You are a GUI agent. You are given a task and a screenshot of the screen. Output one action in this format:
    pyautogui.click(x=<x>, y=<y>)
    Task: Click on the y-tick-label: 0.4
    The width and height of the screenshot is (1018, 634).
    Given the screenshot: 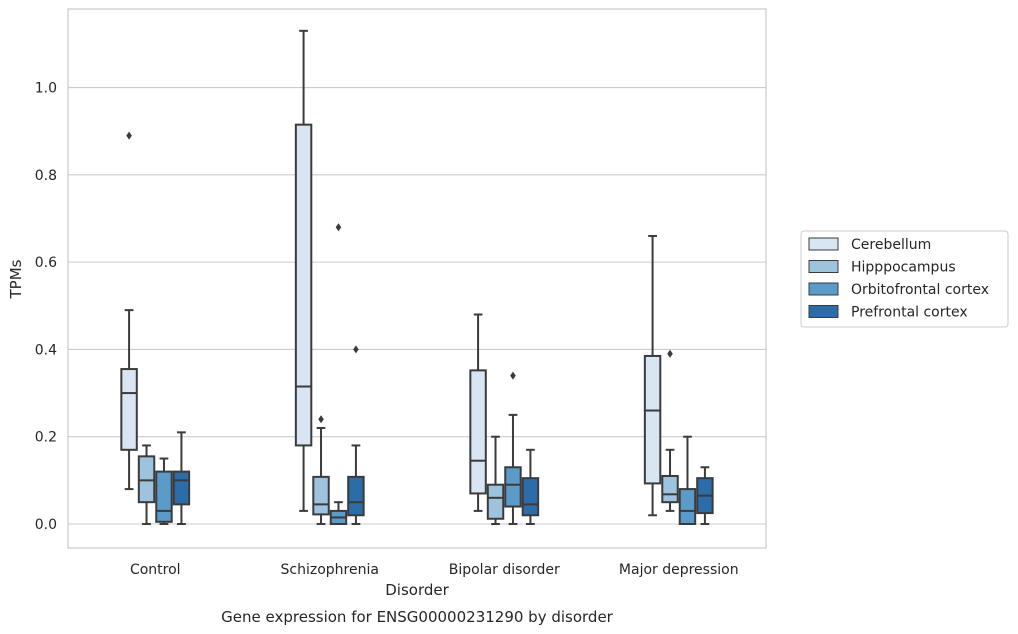 What is the action you would take?
    pyautogui.click(x=46, y=350)
    